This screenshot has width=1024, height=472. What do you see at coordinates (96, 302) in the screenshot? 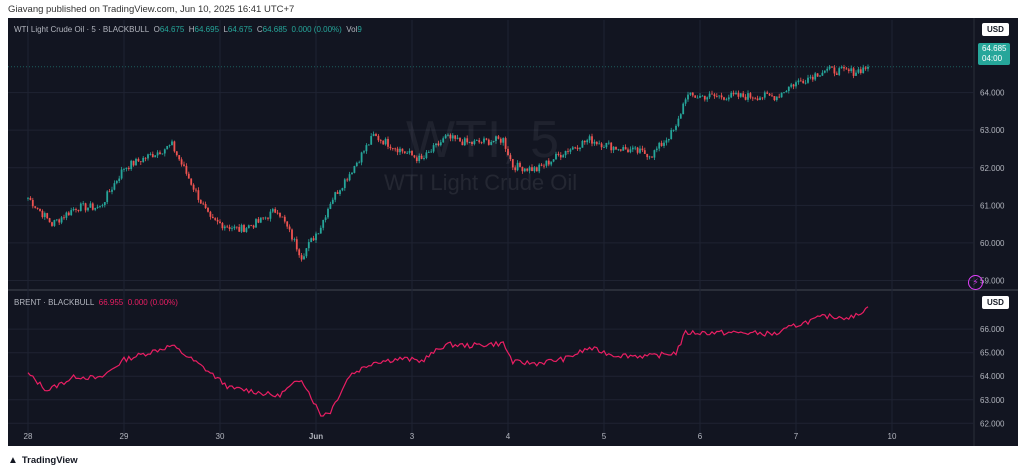
I see `brent-legend: BRENT · BLACKBULL 66.955 0.000 (0.00%)` at bounding box center [96, 302].